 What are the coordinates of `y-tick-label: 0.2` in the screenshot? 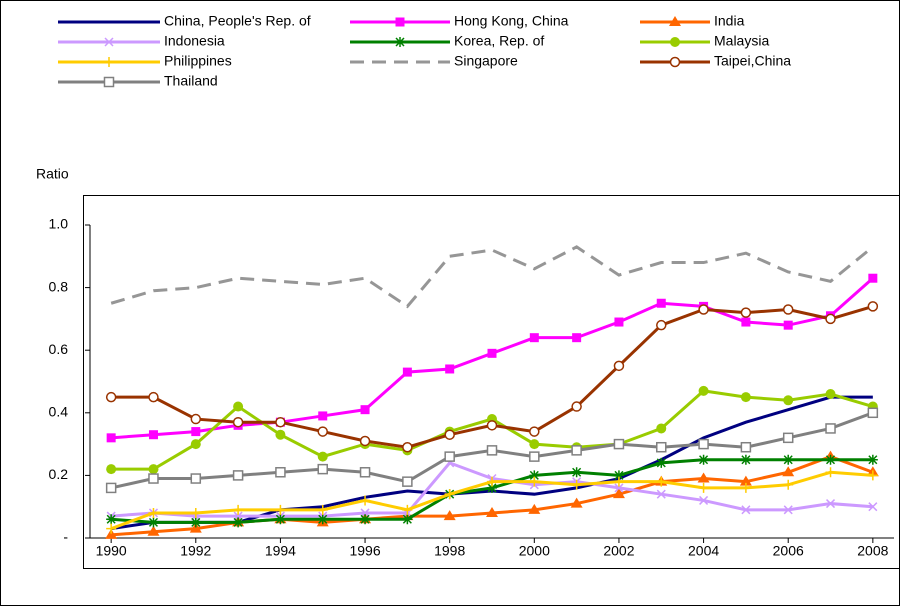 It's located at (59, 474).